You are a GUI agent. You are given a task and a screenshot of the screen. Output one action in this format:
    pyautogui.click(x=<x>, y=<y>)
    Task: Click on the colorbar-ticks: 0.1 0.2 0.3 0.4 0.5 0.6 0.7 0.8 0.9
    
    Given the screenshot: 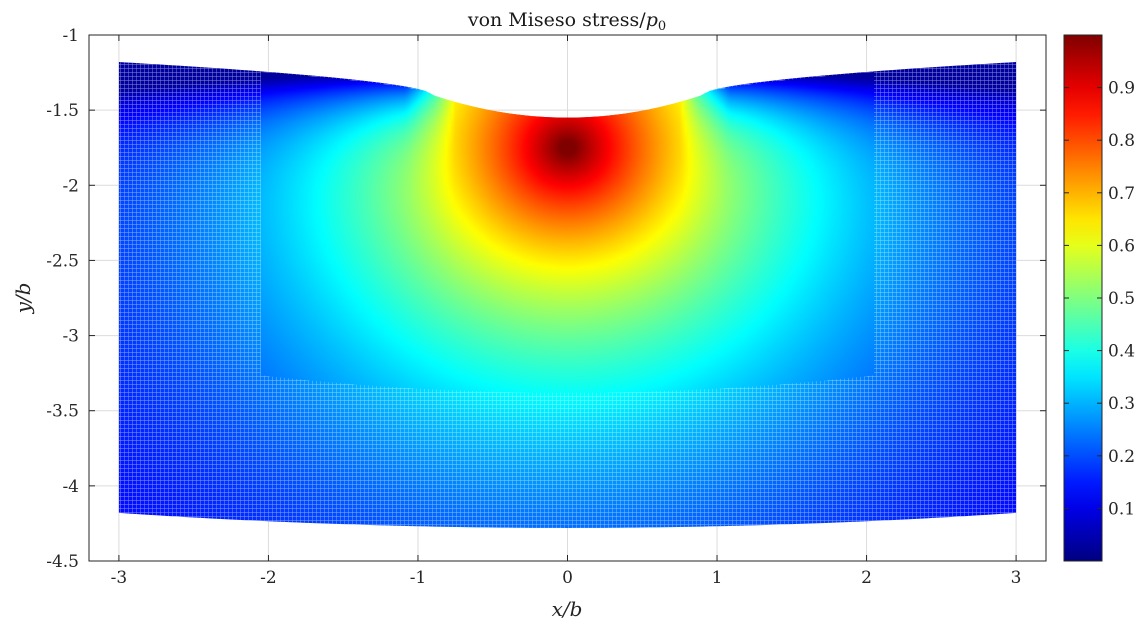 What is the action you would take?
    pyautogui.click(x=1099, y=299)
    